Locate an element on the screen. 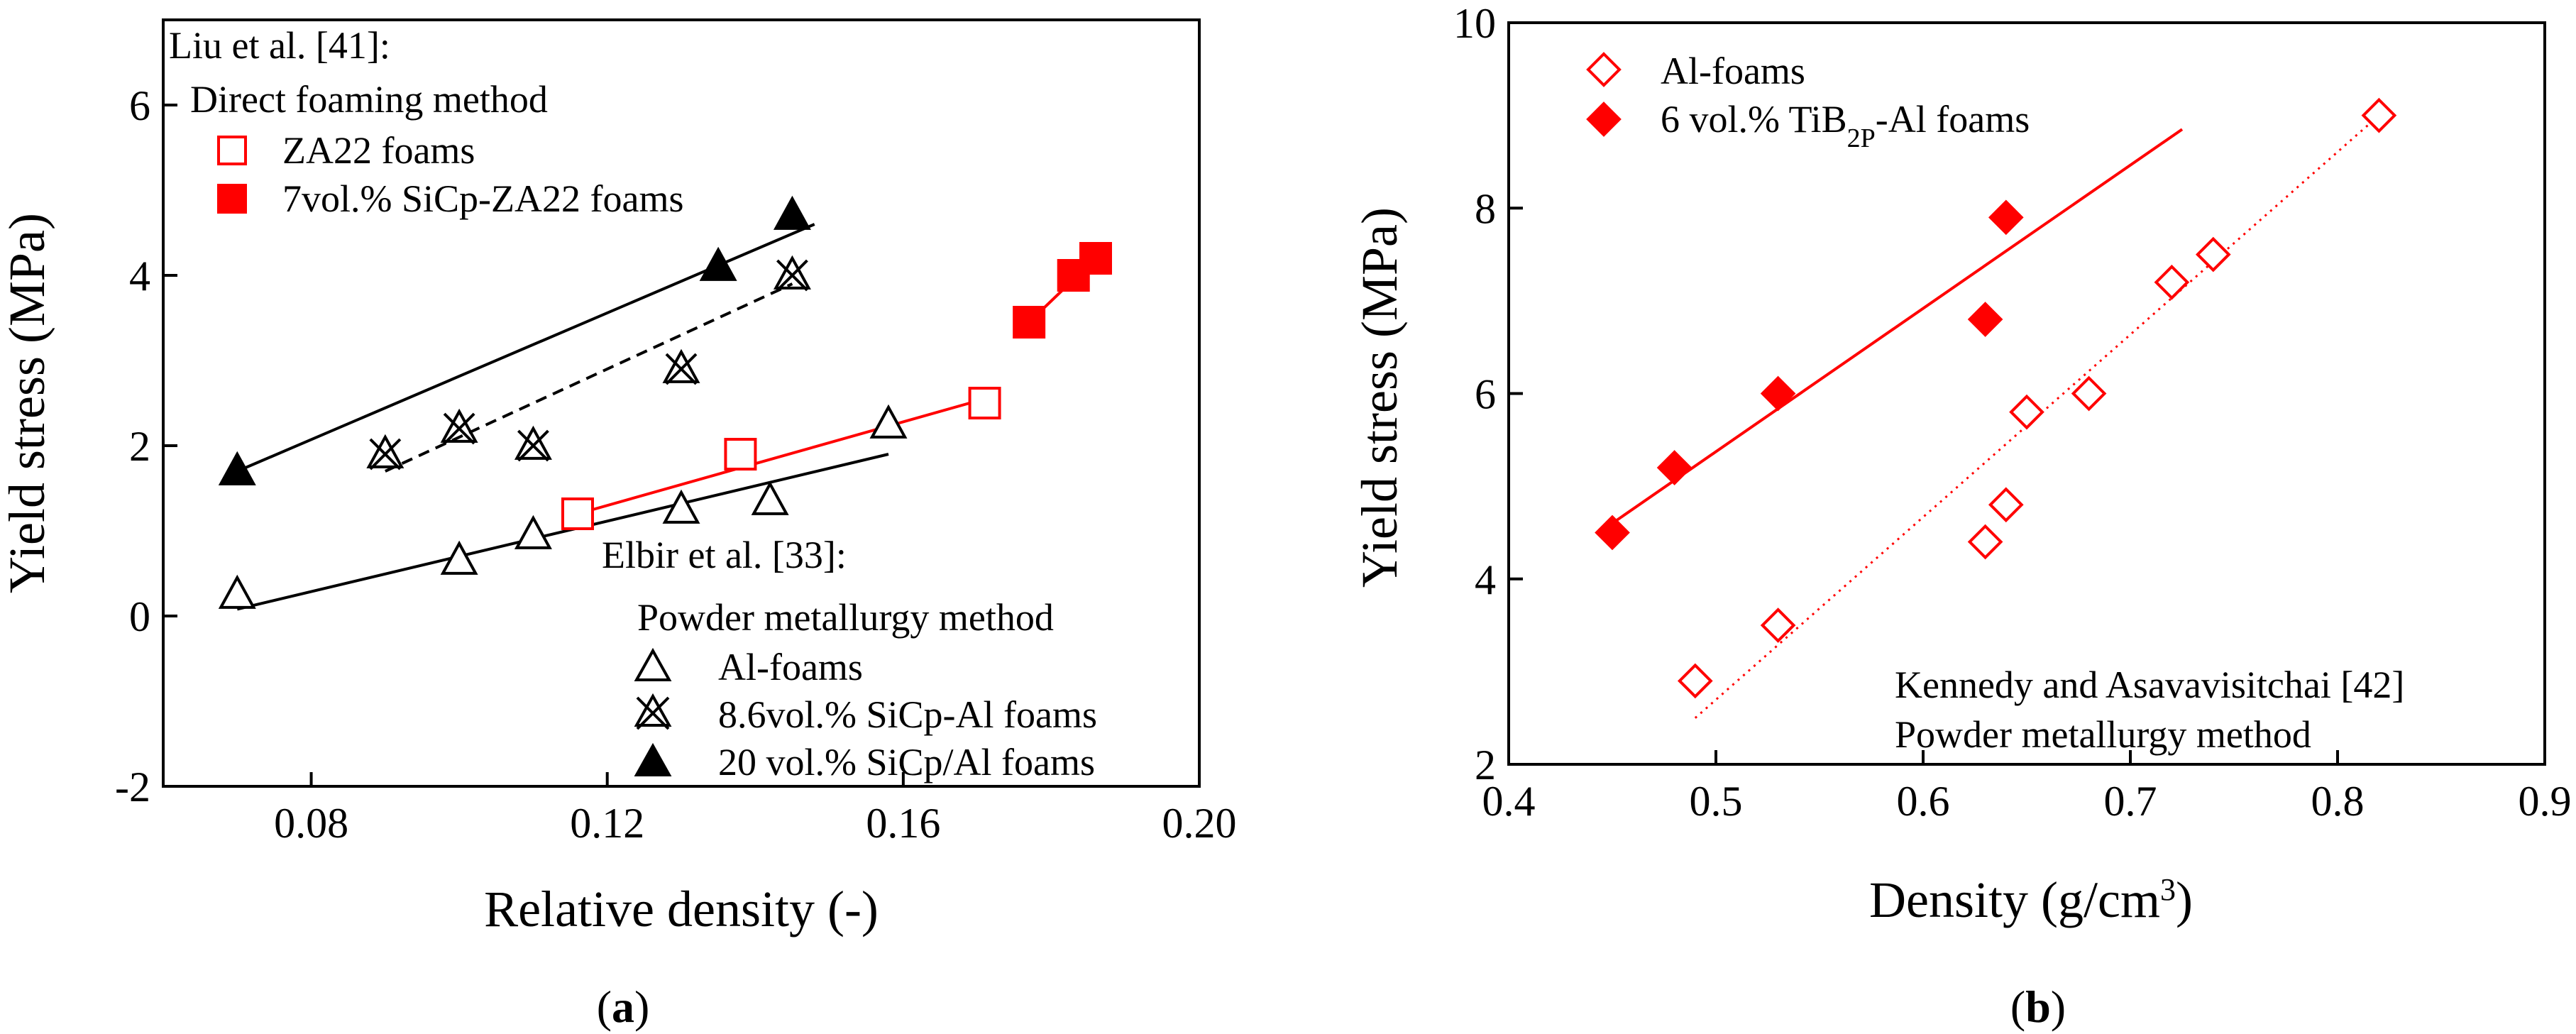 The image size is (2576, 1034). y-axis-label-b: Yield stress (MPa) is located at coordinates (1379, 397).